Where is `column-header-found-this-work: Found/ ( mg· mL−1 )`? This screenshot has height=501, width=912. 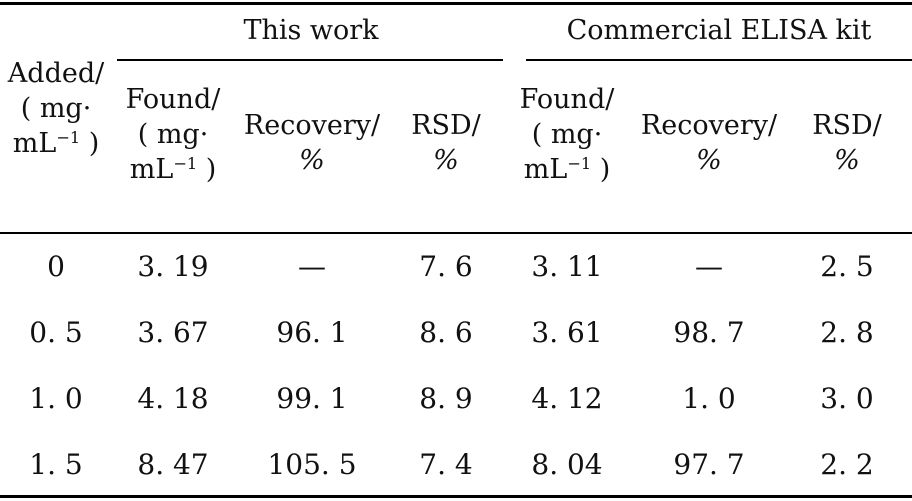
column-header-found-this-work: Found/ ( mg· mL−1 ) is located at coordinates (173, 134).